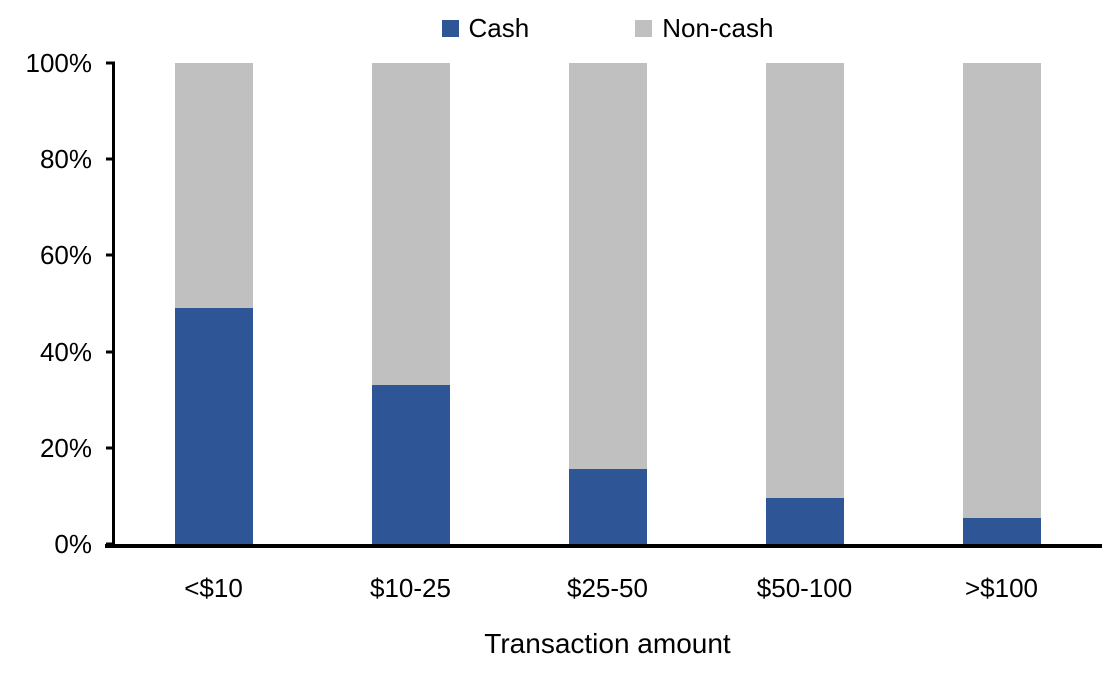  I want to click on x-tick-label-1: <$10, so click(213, 588).